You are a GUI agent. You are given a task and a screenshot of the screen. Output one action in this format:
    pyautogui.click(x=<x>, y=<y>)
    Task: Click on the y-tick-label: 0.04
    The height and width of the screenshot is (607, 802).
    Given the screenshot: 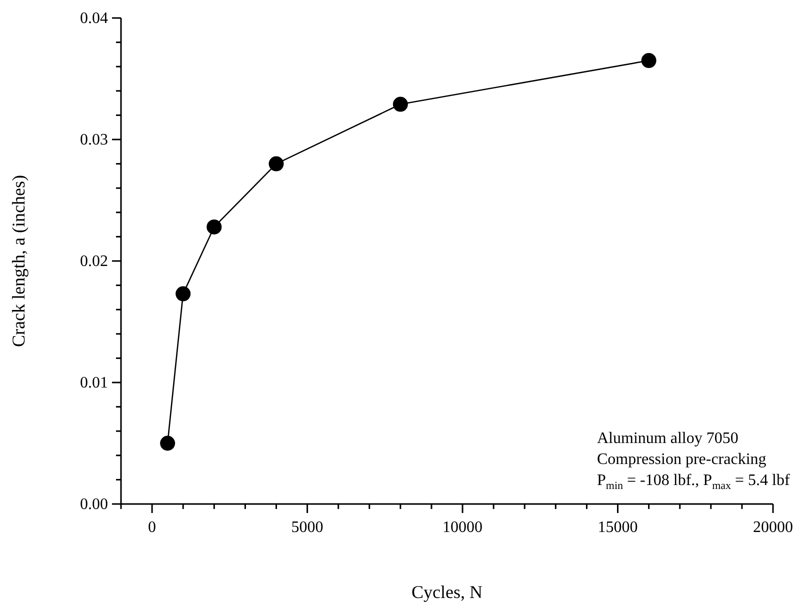 What is the action you would take?
    pyautogui.click(x=94, y=18)
    